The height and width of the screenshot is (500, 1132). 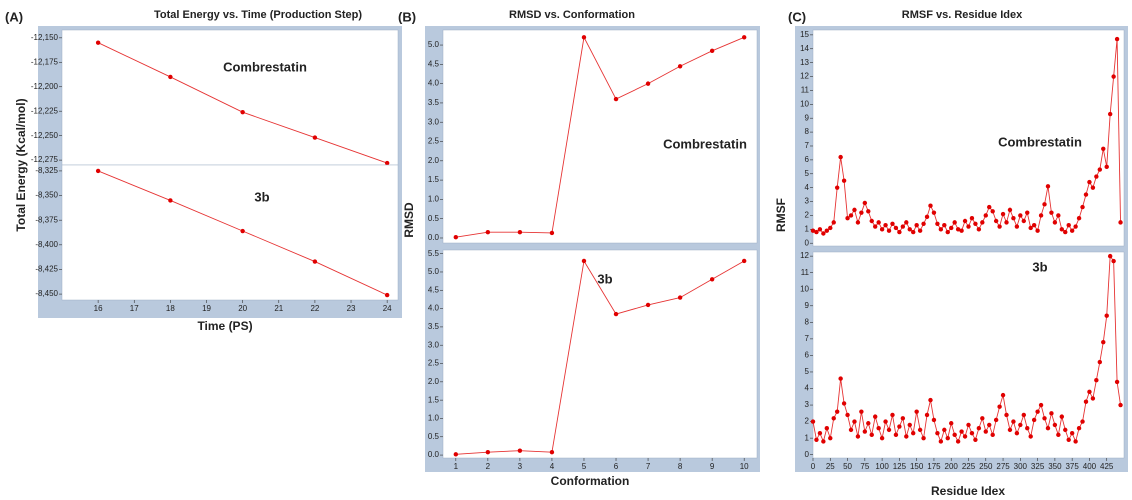 I want to click on x-tick-label: 20, so click(x=242, y=308).